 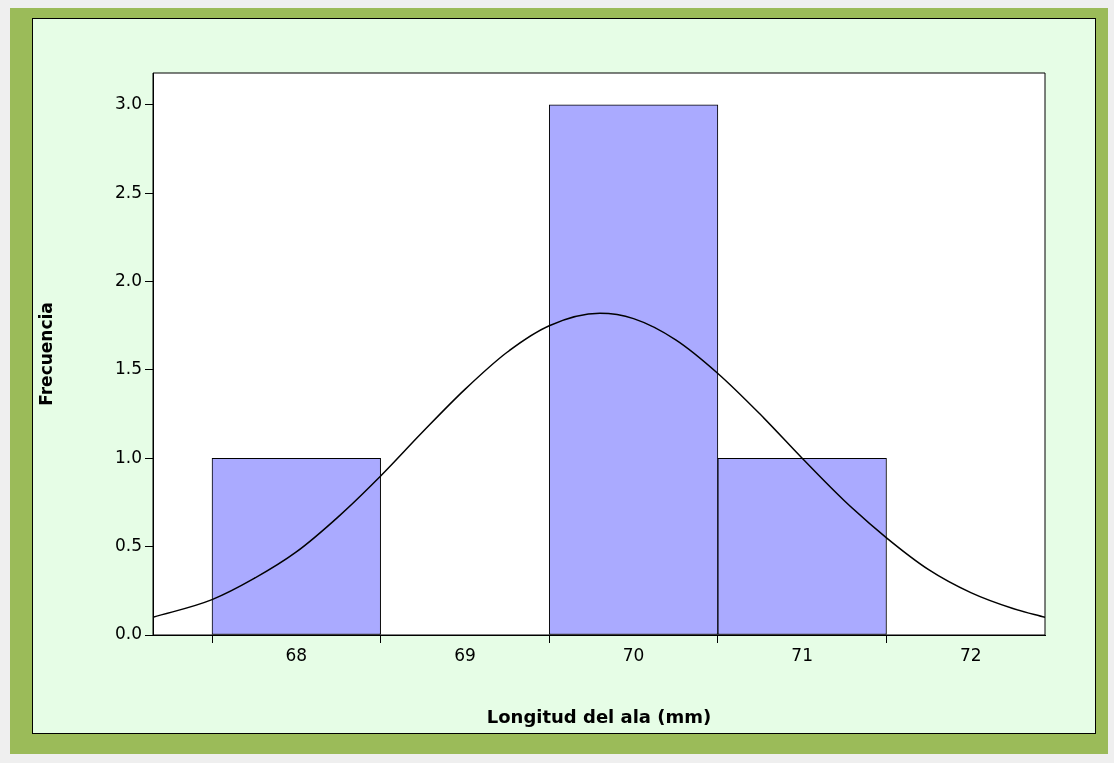 What do you see at coordinates (128, 279) in the screenshot?
I see `y-tick-label: 2.0` at bounding box center [128, 279].